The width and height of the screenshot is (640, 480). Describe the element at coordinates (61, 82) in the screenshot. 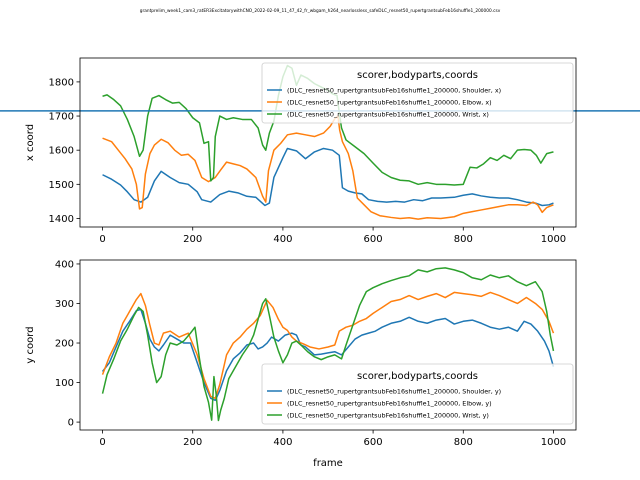

I see `y-tick-label: 1800` at that location.